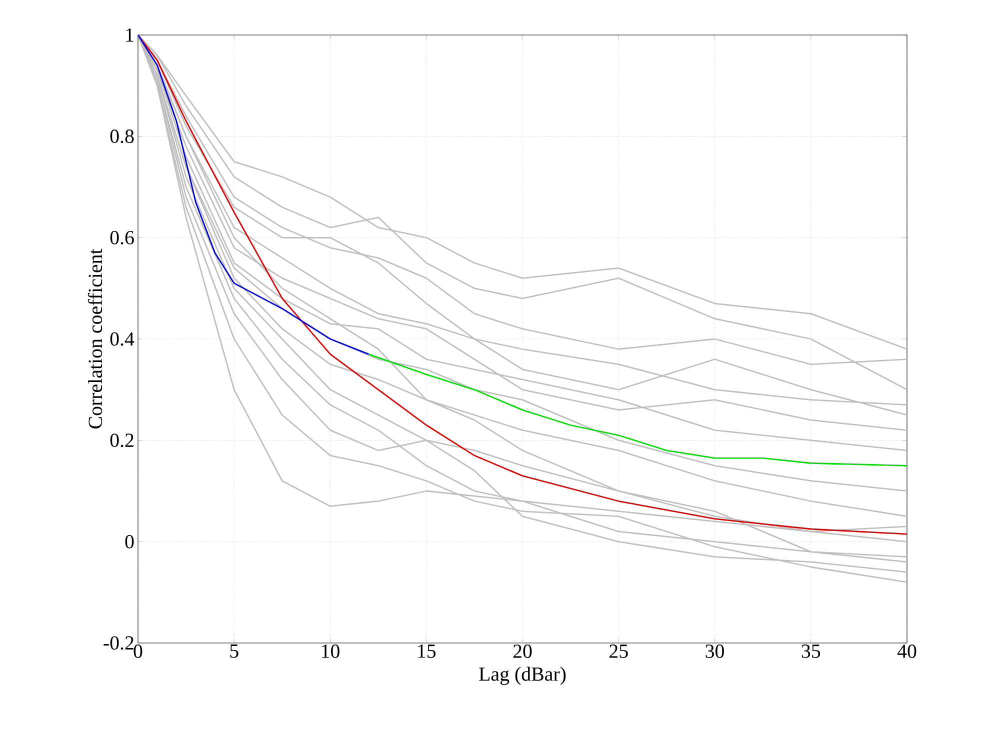 This screenshot has width=986, height=743. I want to click on x-tick-label: 25, so click(619, 651).